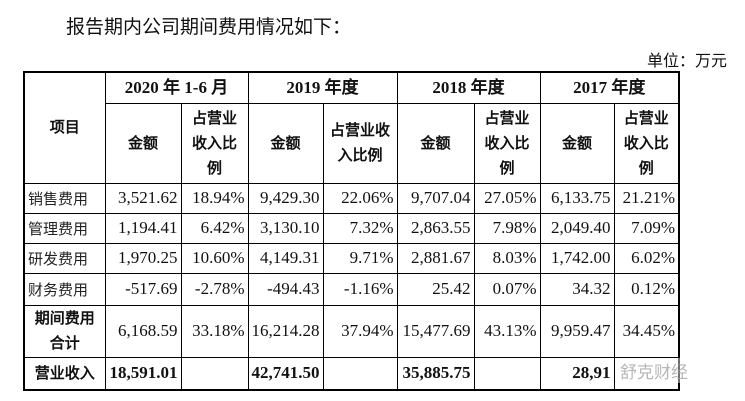 The width and height of the screenshot is (745, 401). Describe the element at coordinates (507, 331) in the screenshot. I see `ratio-cell: 43.13%` at that location.